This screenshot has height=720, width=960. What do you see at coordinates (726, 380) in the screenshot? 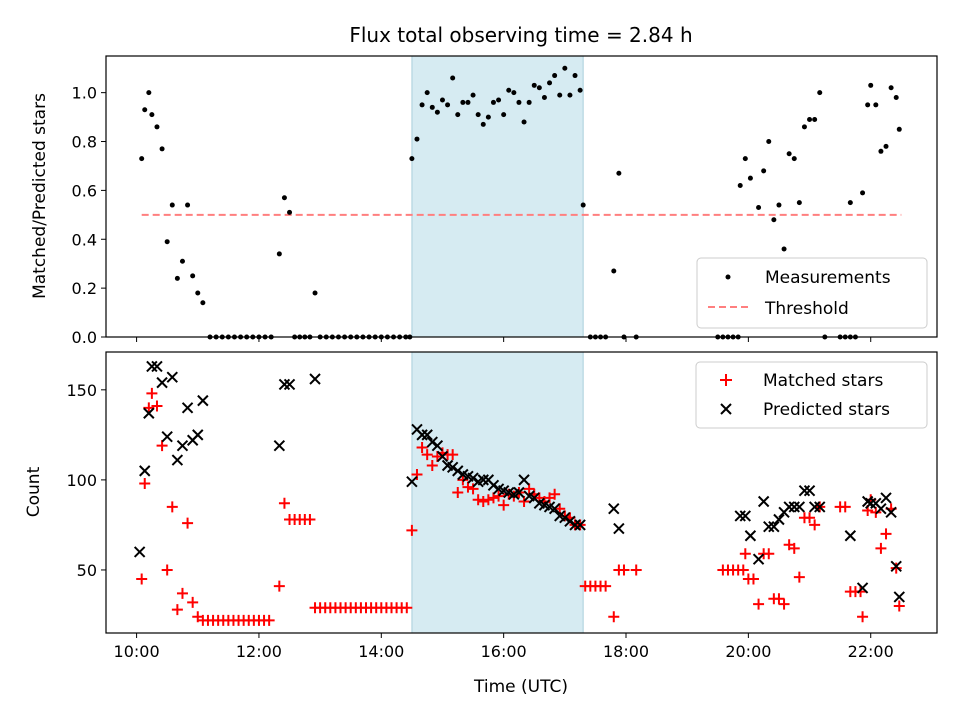
I see `legend-matched-marker` at bounding box center [726, 380].